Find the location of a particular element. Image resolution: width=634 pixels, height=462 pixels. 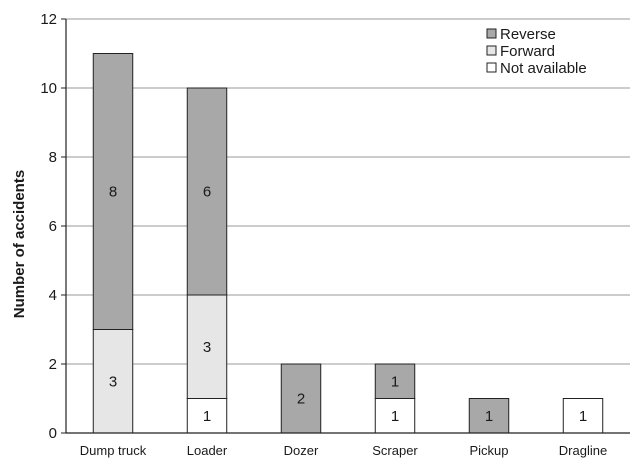

y-tick-label: 4 is located at coordinates (53, 295).